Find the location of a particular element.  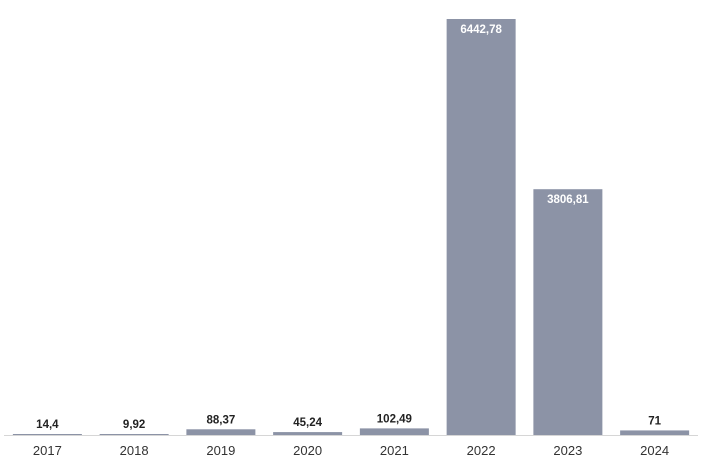

value-label-2021: 102,49 is located at coordinates (394, 419).